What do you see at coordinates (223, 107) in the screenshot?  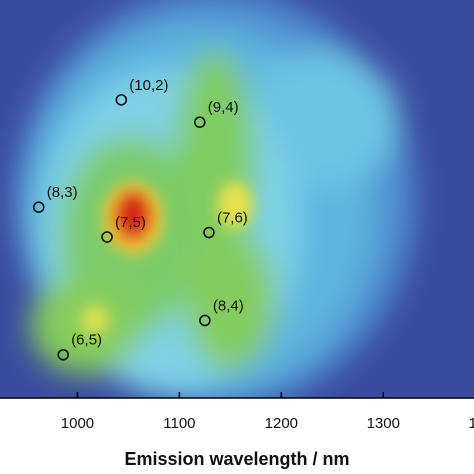 I see `species-label: (9,4)` at bounding box center [223, 107].